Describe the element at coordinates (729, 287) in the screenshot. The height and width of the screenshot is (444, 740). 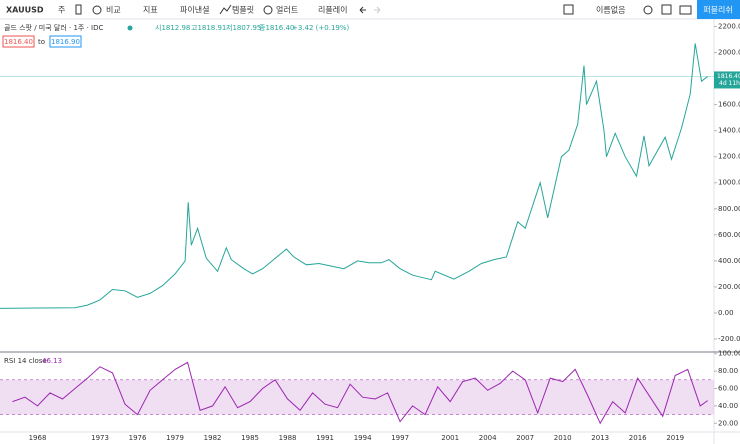
I see `y-tick-label: 200.00` at that location.